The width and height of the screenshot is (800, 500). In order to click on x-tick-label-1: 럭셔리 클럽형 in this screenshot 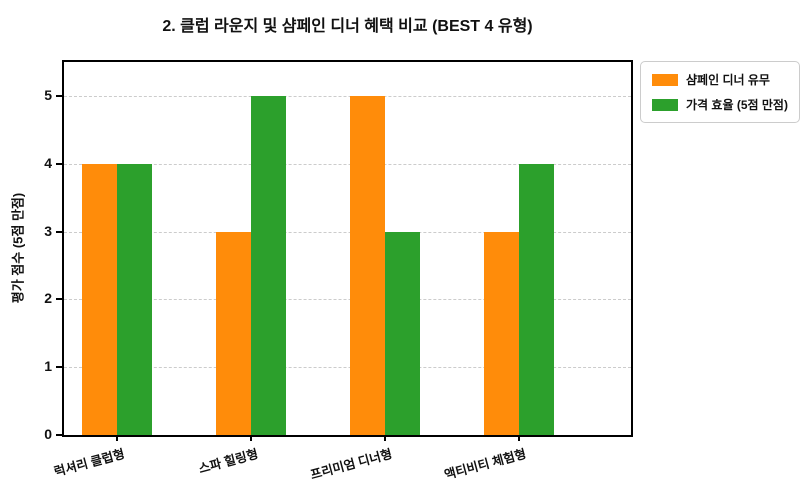, I will do `click(89, 463)`.